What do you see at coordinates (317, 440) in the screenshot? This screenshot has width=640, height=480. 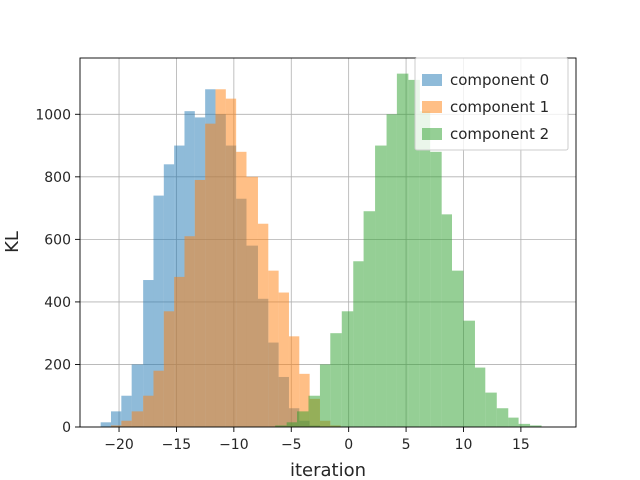 I see `x-axis-ticks: −20 −15 −10 −5 0 5 10 15` at bounding box center [317, 440].